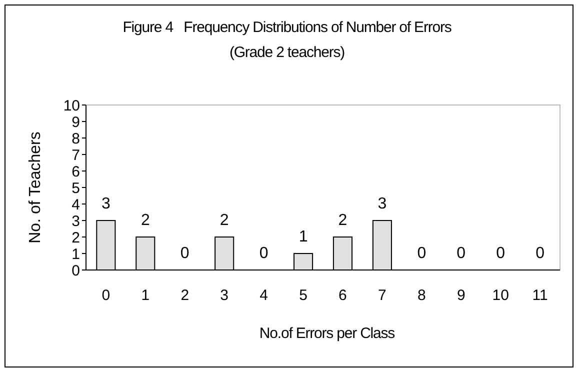 The width and height of the screenshot is (579, 374). What do you see at coordinates (421, 295) in the screenshot?
I see `x-tick-label: 8` at bounding box center [421, 295].